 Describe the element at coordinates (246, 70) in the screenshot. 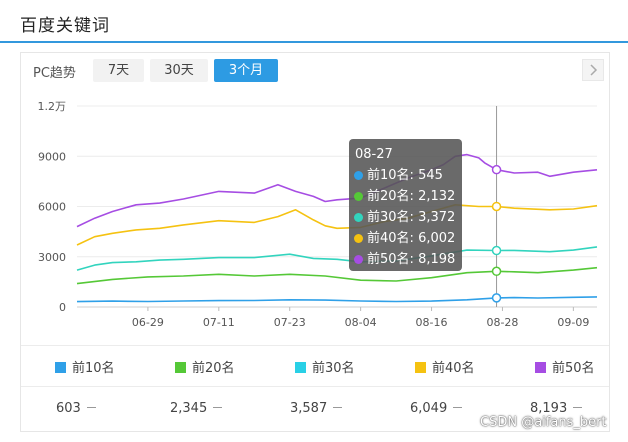

I see `tab-3-months: 3个月` at that location.